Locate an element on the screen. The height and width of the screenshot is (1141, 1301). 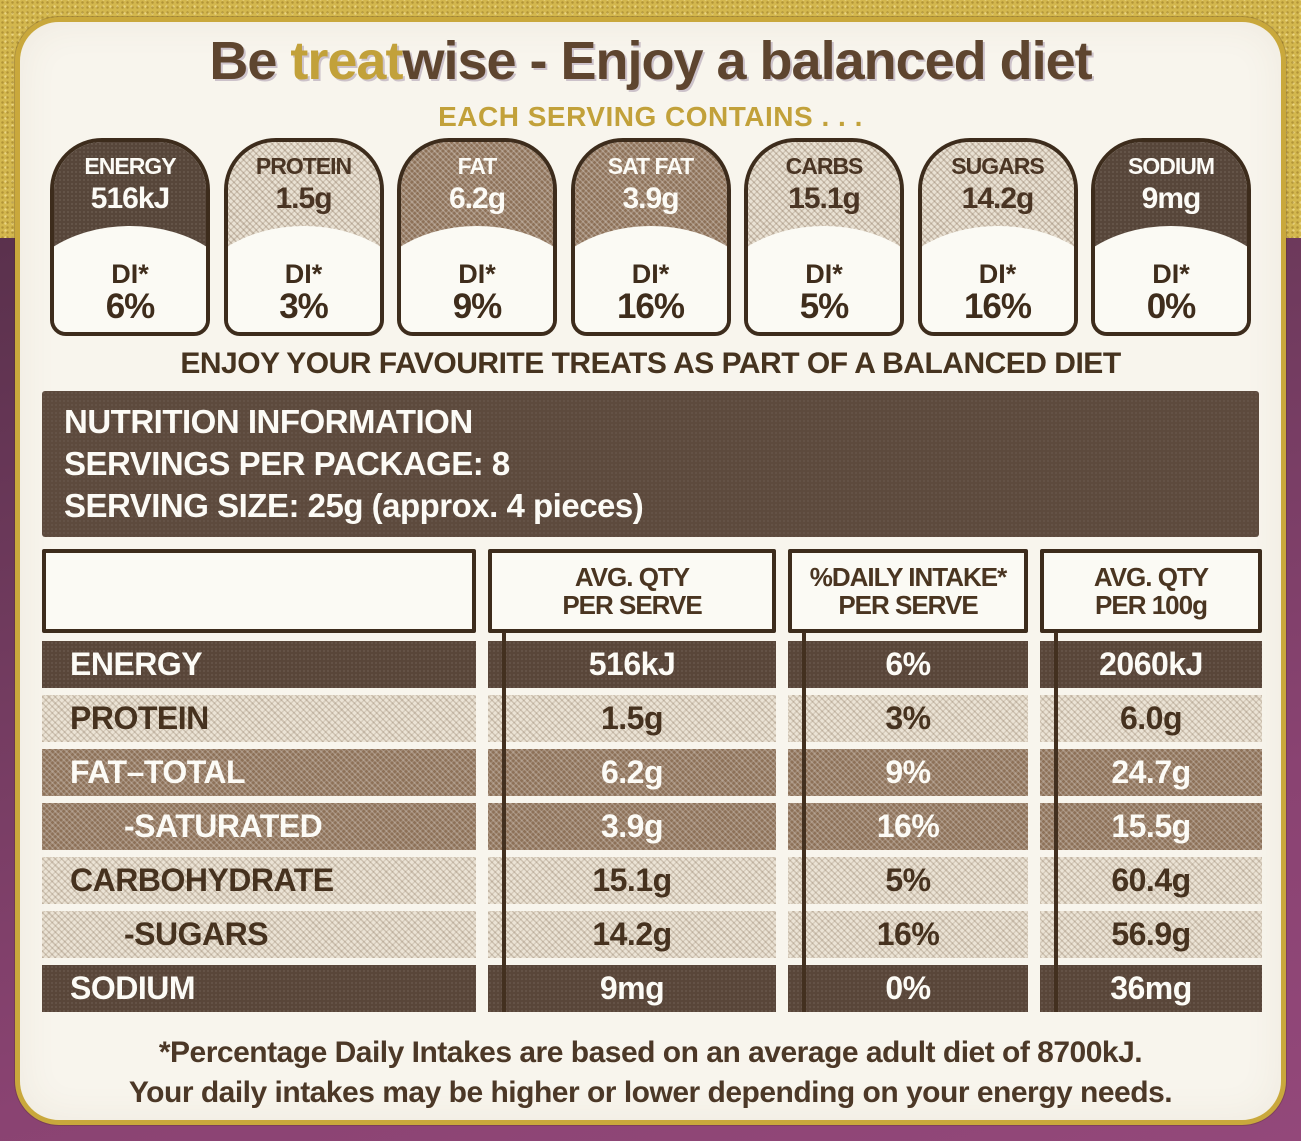
table-header-avg-qty-100g: AVG. QTY PER 100g is located at coordinates (1151, 591).